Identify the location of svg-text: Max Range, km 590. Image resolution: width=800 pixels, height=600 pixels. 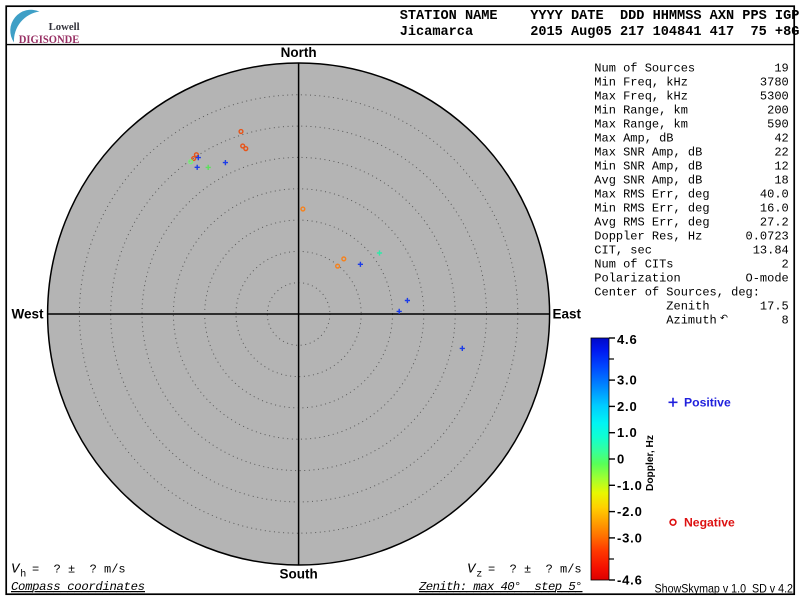
(691, 125).